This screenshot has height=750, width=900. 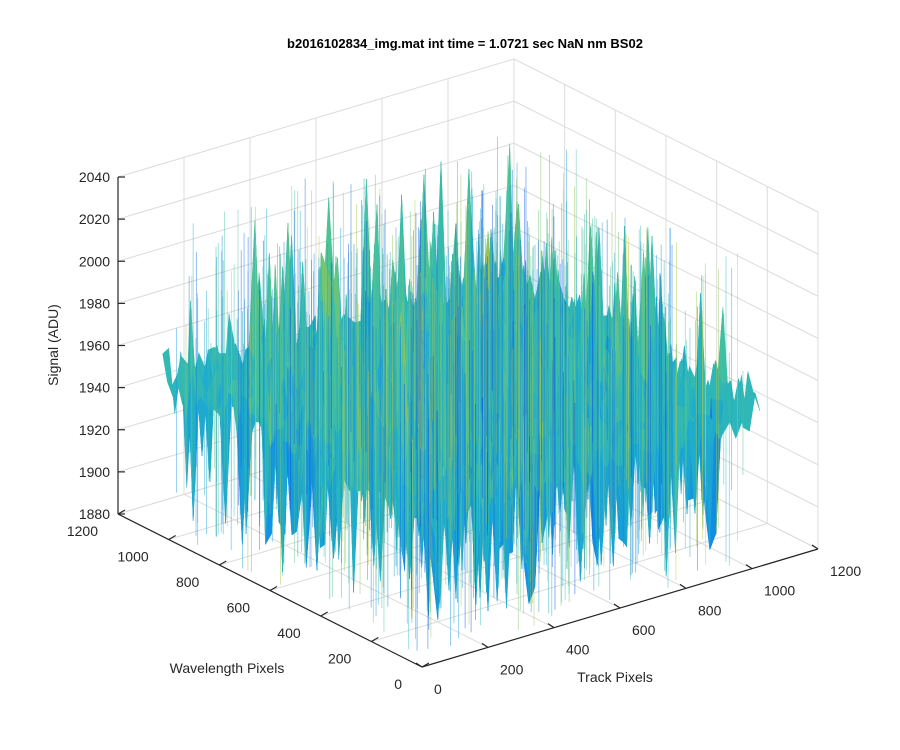 I want to click on x-tick-labels: 0 200 400 600 800 1000 1200, so click(x=647, y=630).